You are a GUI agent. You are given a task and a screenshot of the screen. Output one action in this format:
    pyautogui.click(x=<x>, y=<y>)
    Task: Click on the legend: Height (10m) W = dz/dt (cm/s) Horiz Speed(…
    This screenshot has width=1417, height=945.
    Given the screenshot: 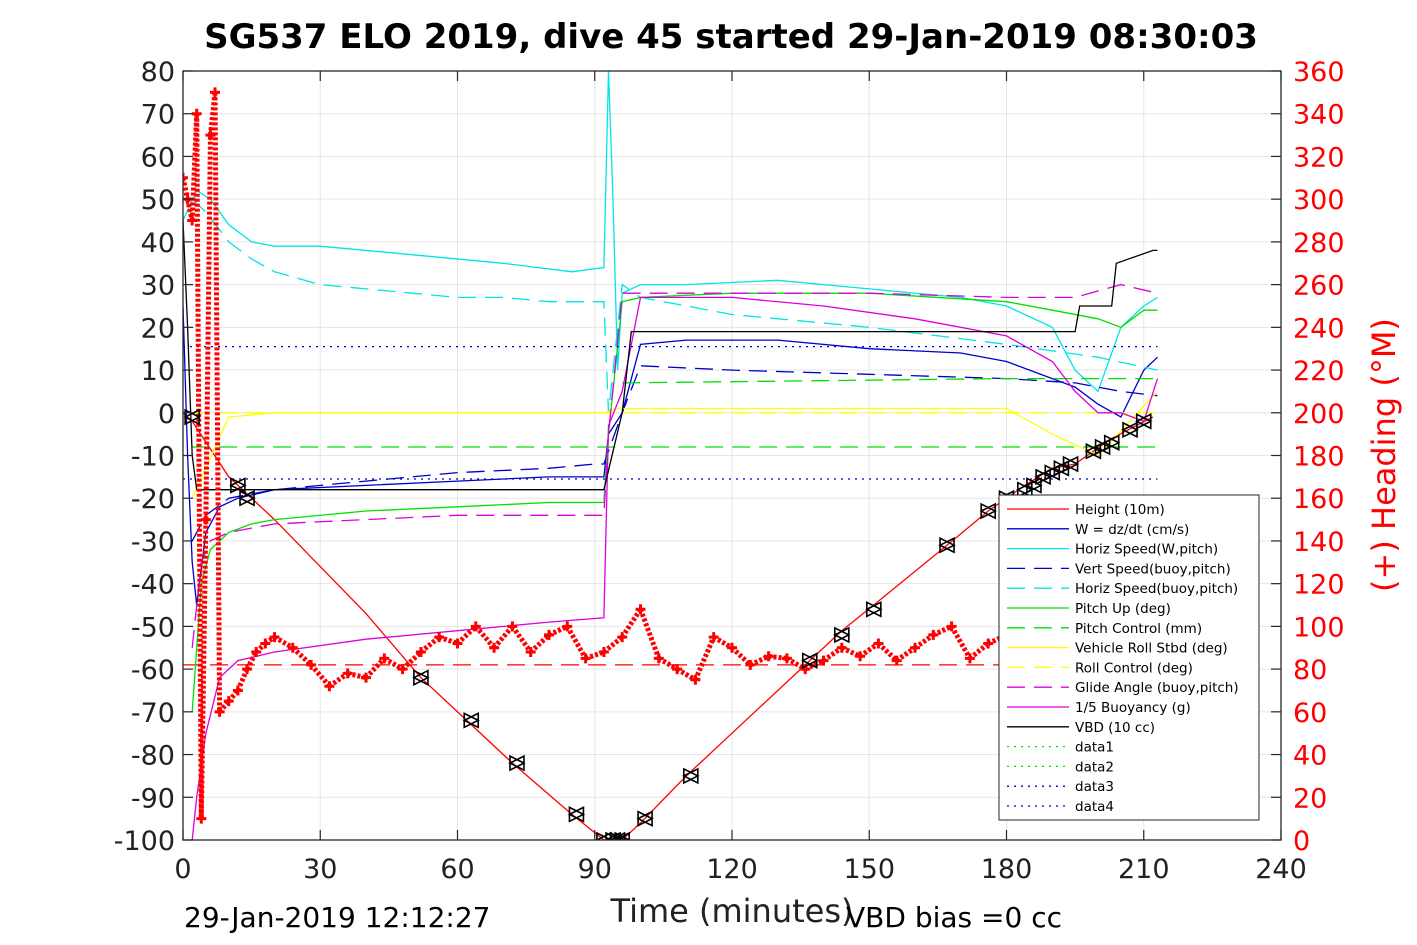 What is the action you would take?
    pyautogui.click(x=1129, y=657)
    